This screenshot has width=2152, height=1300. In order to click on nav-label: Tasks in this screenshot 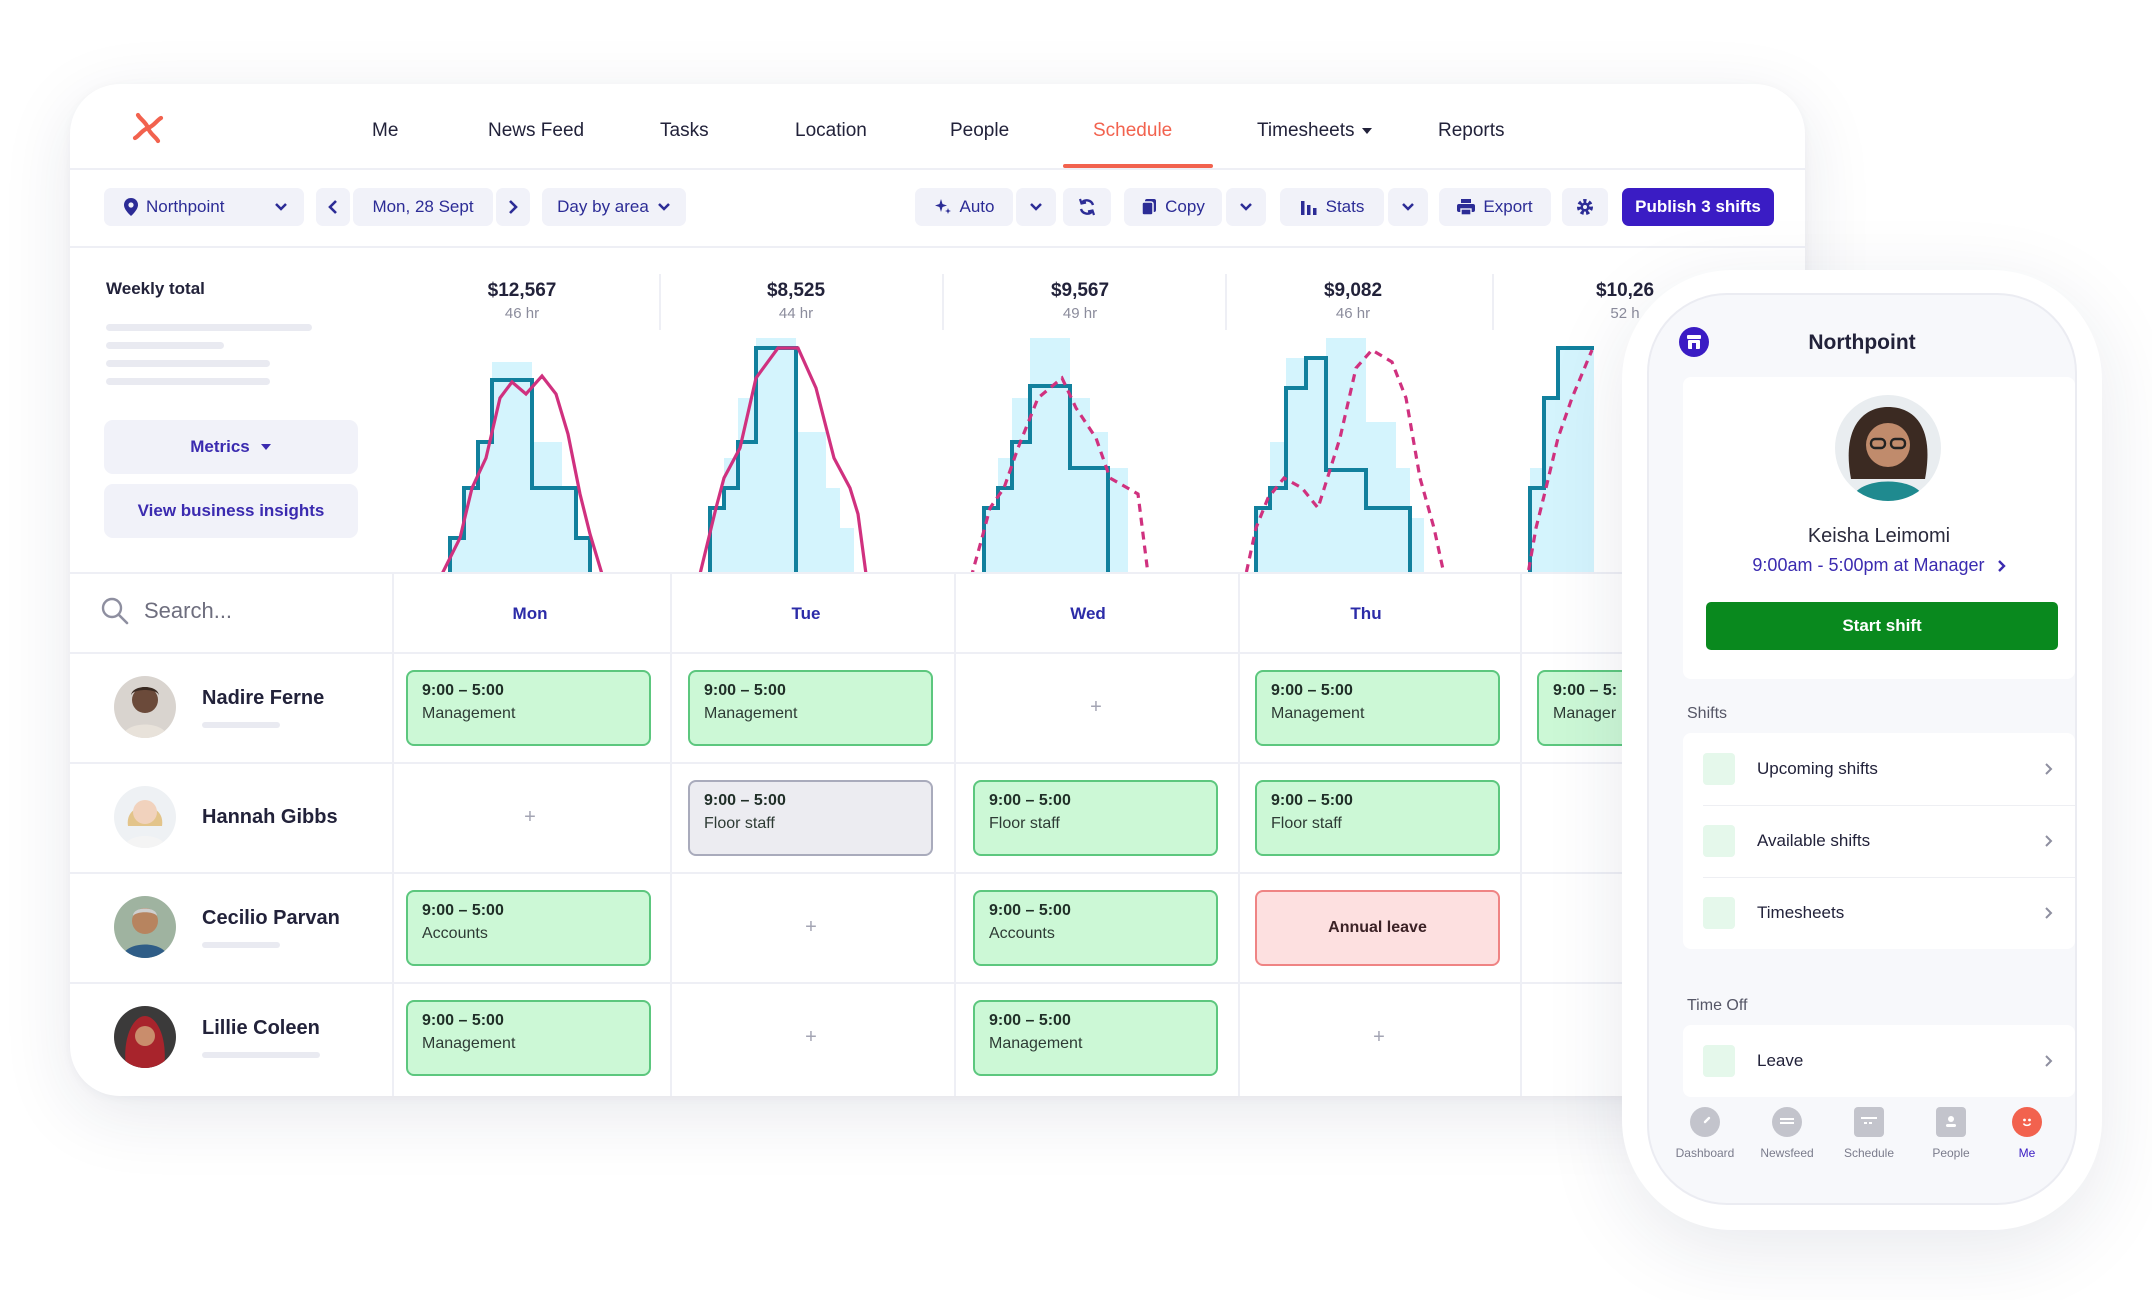, I will do `click(684, 130)`.